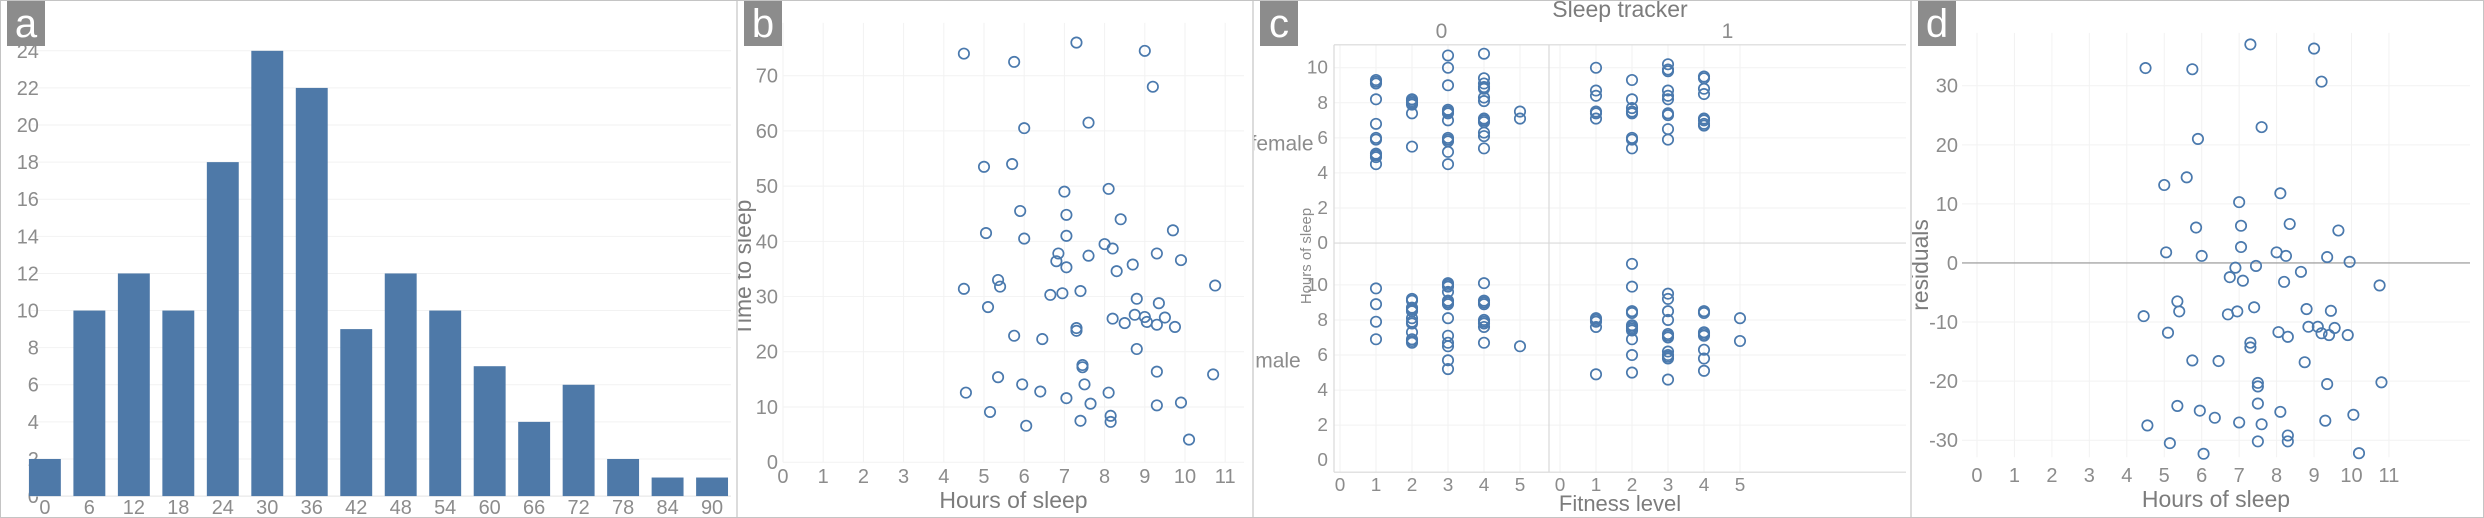 The image size is (2484, 518). What do you see at coordinates (28, 237) in the screenshot?
I see `chart-text: 14` at bounding box center [28, 237].